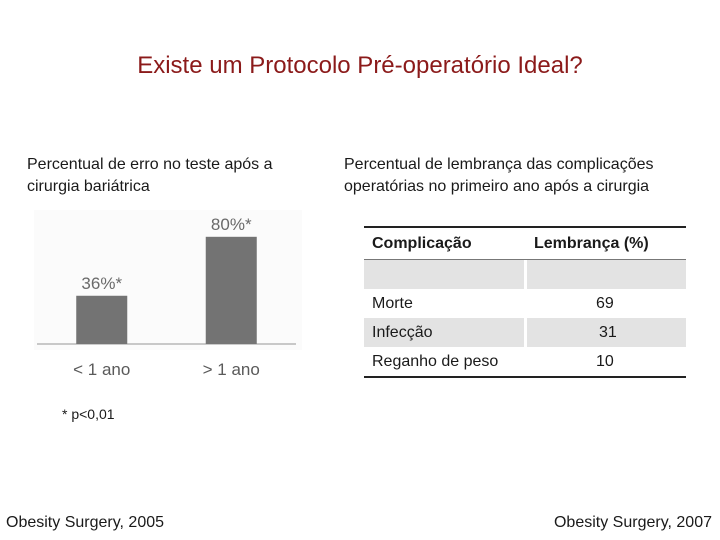 Image resolution: width=720 pixels, height=540 pixels. Describe the element at coordinates (605, 361) in the screenshot. I see `recall-value: 10` at that location.